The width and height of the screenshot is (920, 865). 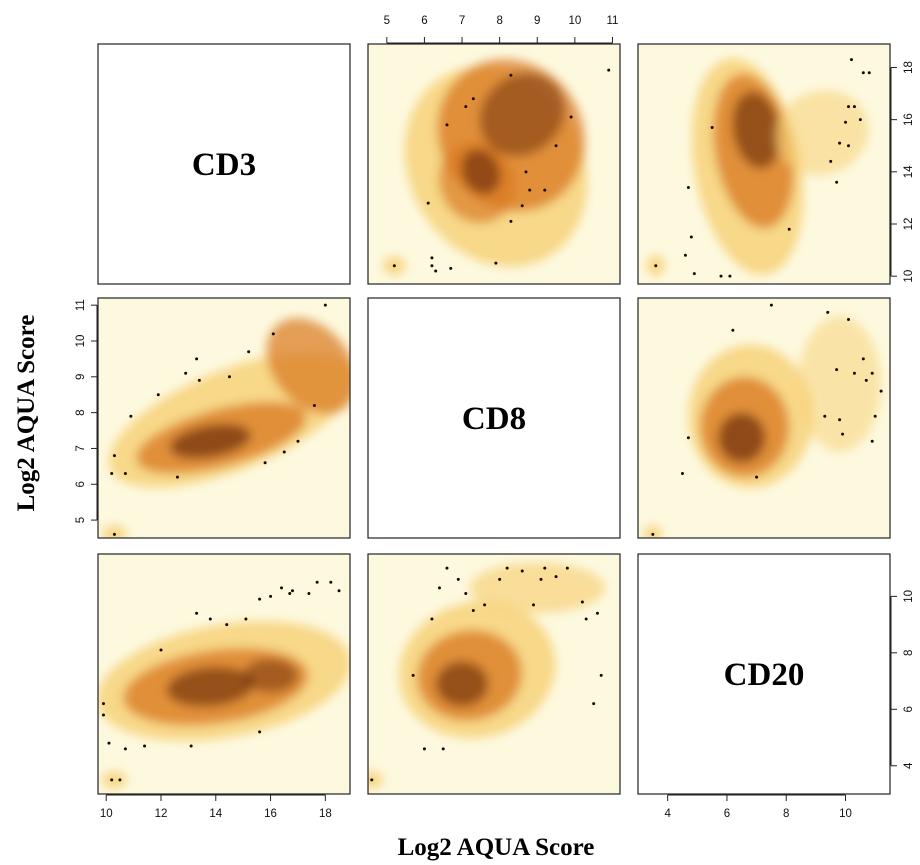 What do you see at coordinates (501, 29) in the screenshot?
I see `x-axis-top-cd8: 5 6 7 8 9 10 11` at bounding box center [501, 29].